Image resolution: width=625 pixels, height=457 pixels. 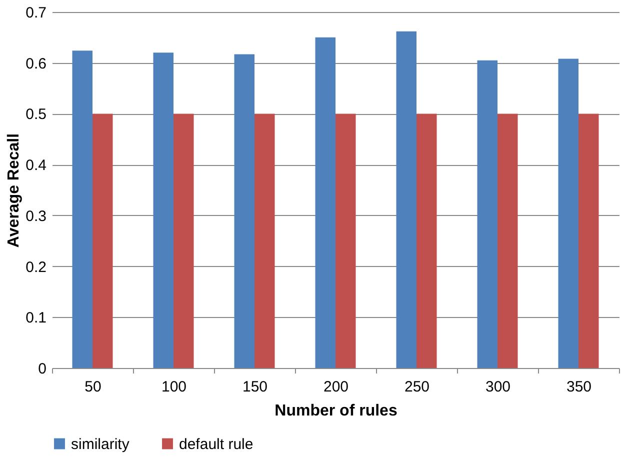 I want to click on x-tick-label: 350, so click(x=579, y=387).